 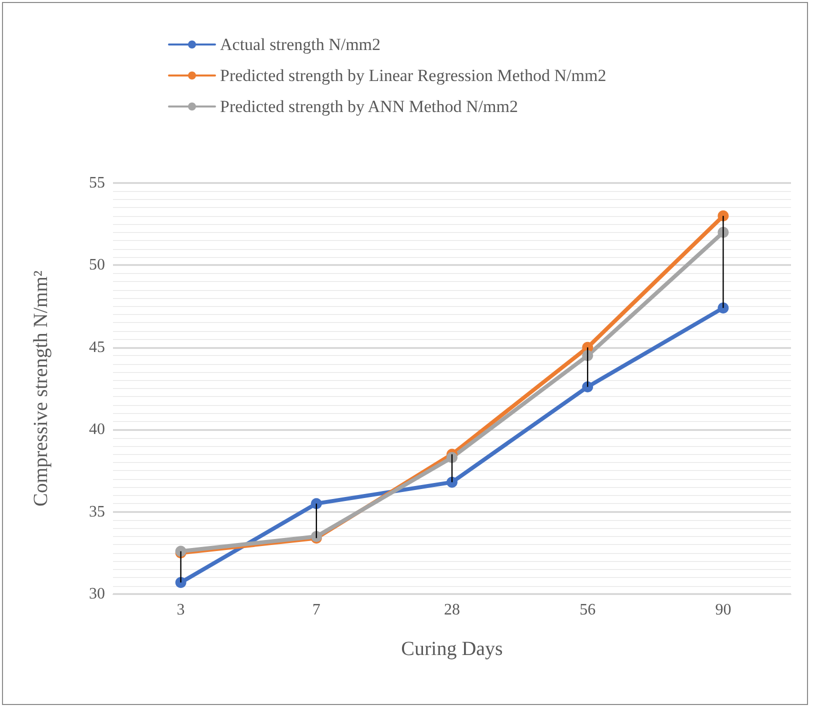 What do you see at coordinates (300, 44) in the screenshot?
I see `legend-label: Actual strength N/mm2` at bounding box center [300, 44].